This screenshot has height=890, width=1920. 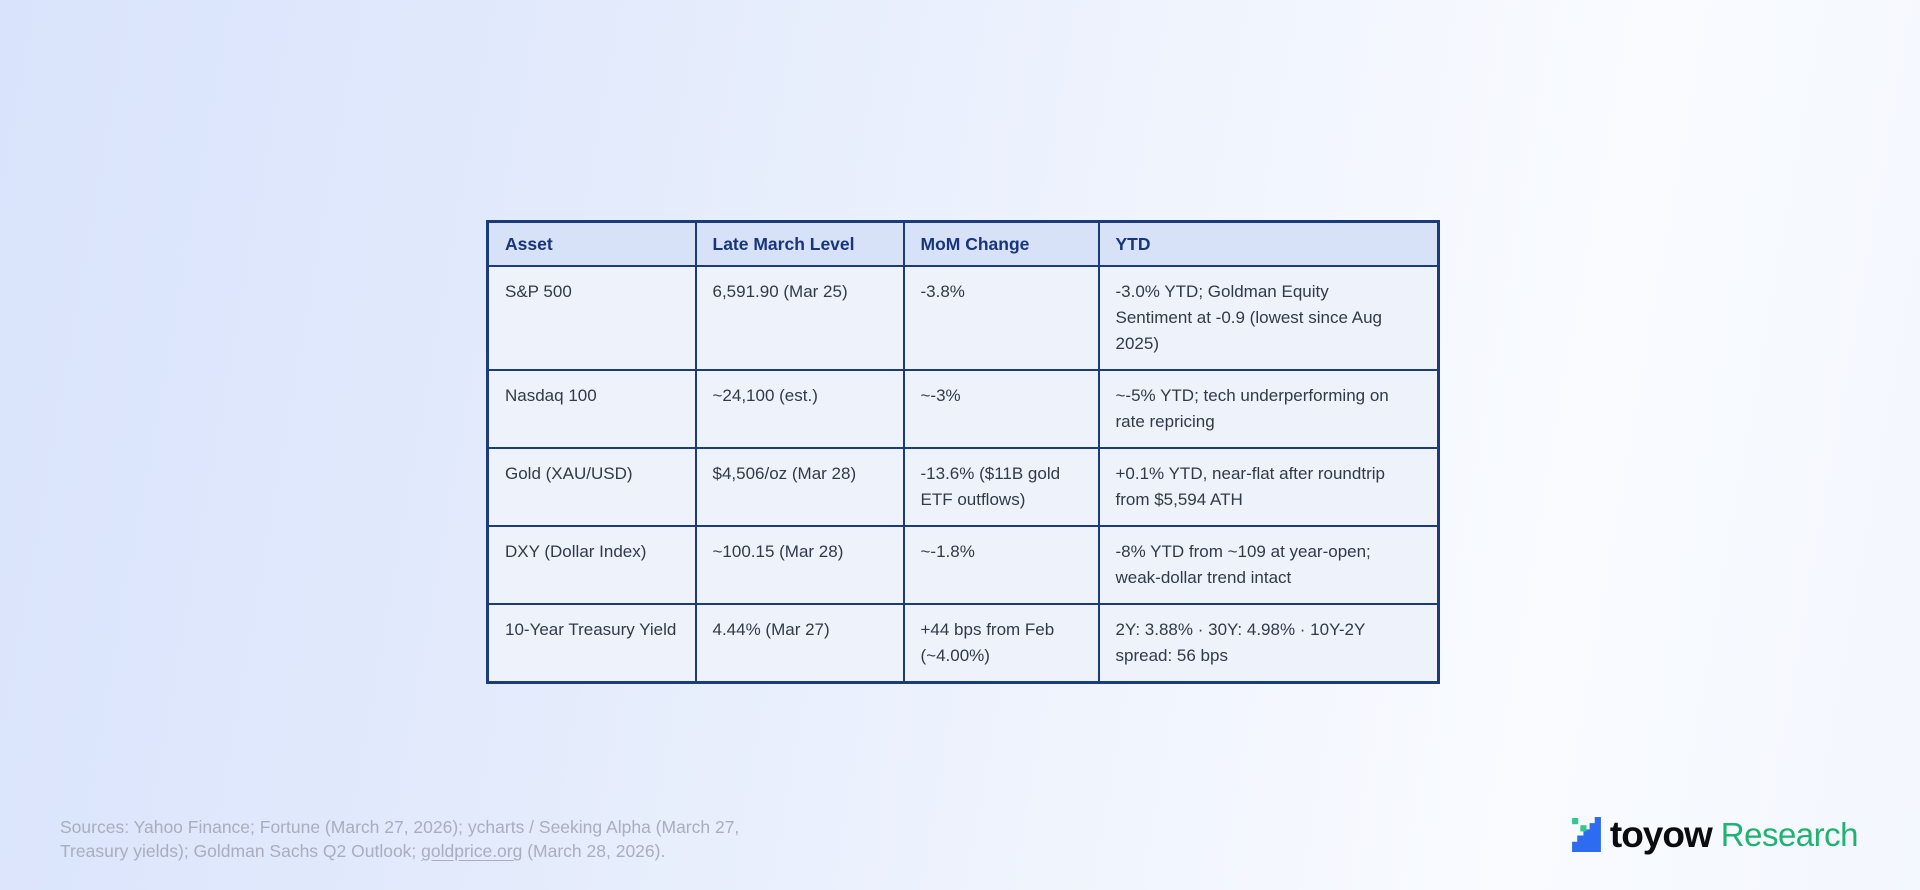 I want to click on cell-mom-change: +44 bps from Feb (~4.00%), so click(x=1001, y=643).